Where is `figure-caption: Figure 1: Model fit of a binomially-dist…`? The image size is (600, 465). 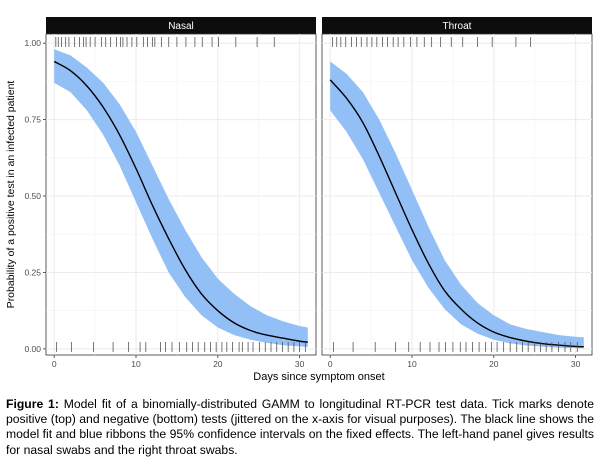 figure-caption: Figure 1: Model fit of a binomially-dist… is located at coordinates (300, 427).